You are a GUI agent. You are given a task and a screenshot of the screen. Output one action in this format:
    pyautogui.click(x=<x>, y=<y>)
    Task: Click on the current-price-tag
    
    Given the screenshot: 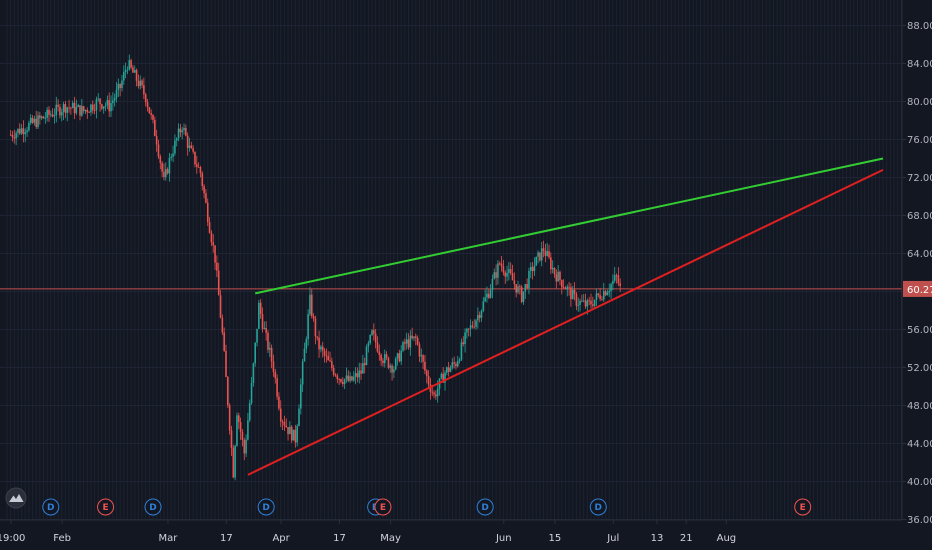 What is the action you would take?
    pyautogui.click(x=917, y=288)
    